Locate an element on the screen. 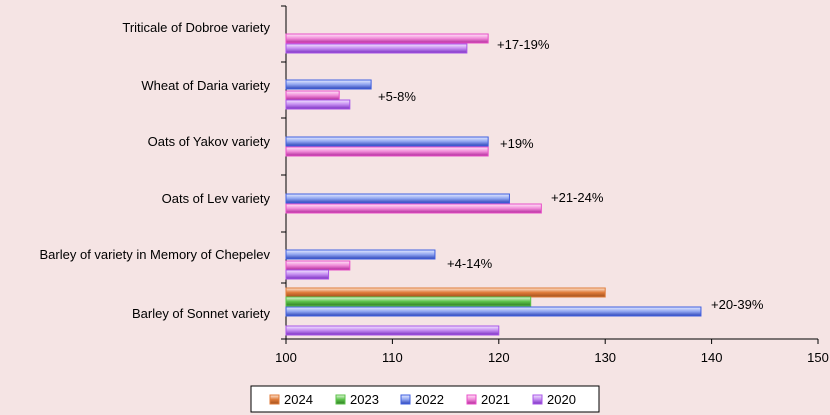 The height and width of the screenshot is (415, 830). x-tick-label: 150 is located at coordinates (818, 357).